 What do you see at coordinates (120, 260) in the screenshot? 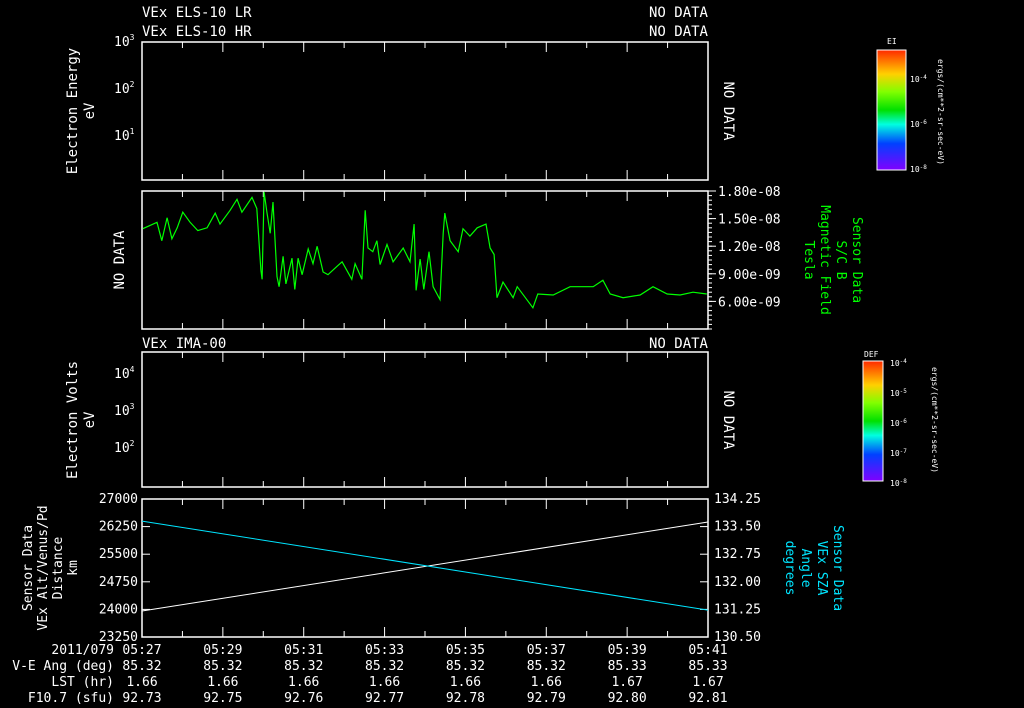
I see `panel2-no-data: NO DATA` at bounding box center [120, 260].